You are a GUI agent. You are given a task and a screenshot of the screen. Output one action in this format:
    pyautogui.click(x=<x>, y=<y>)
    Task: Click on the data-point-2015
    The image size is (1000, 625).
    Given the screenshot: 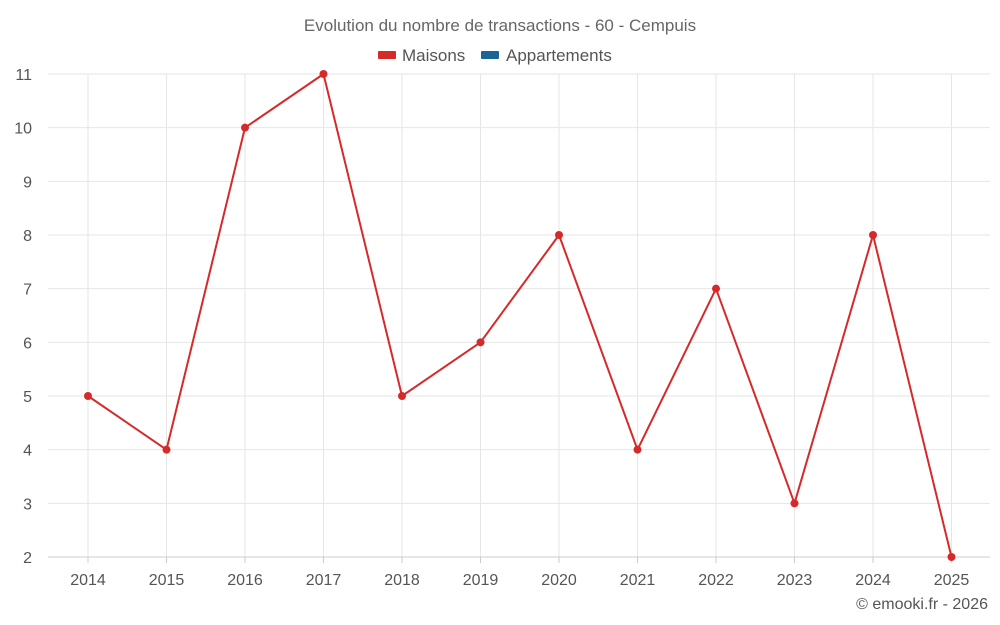 What is the action you would take?
    pyautogui.click(x=166, y=449)
    